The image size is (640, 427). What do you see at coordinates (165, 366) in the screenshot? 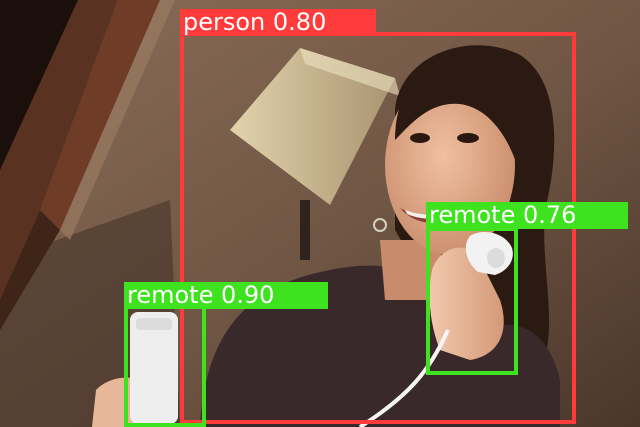
I see `detection-box-remote-left` at bounding box center [165, 366].